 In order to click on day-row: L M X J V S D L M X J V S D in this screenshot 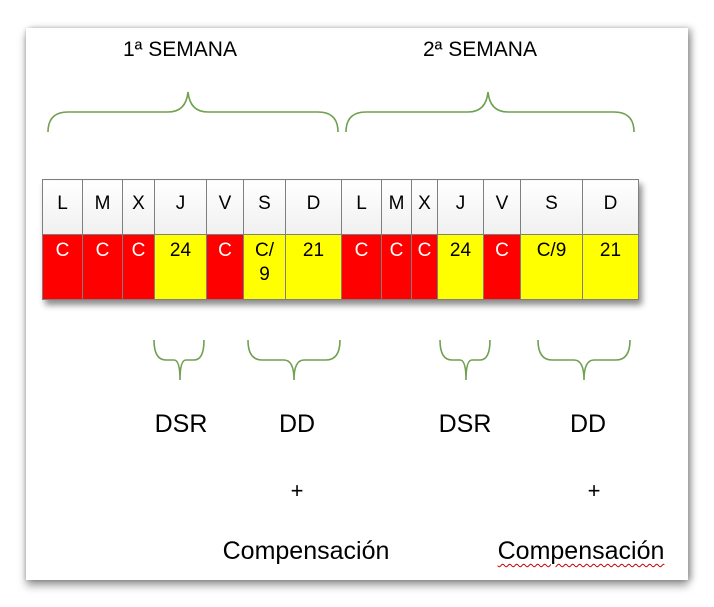, I will do `click(340, 207)`.